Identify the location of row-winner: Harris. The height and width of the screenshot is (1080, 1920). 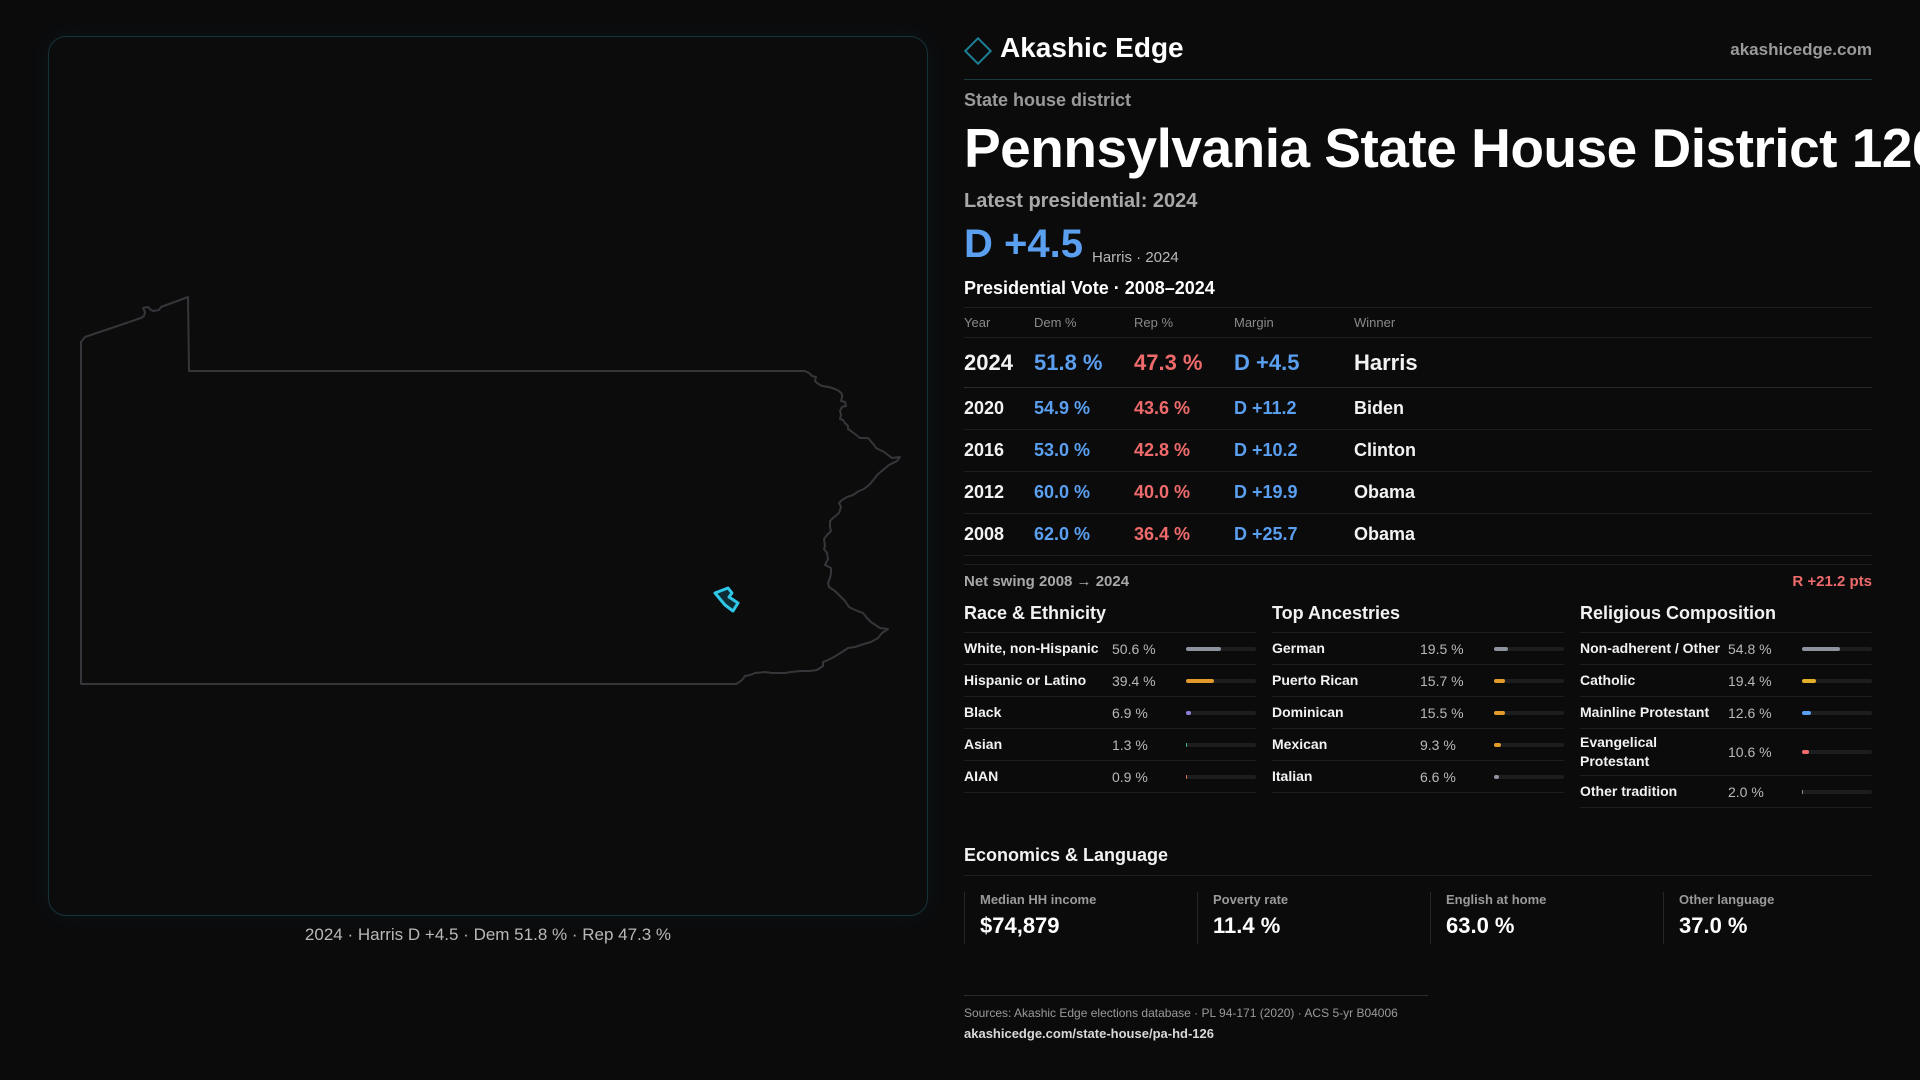
(1386, 362).